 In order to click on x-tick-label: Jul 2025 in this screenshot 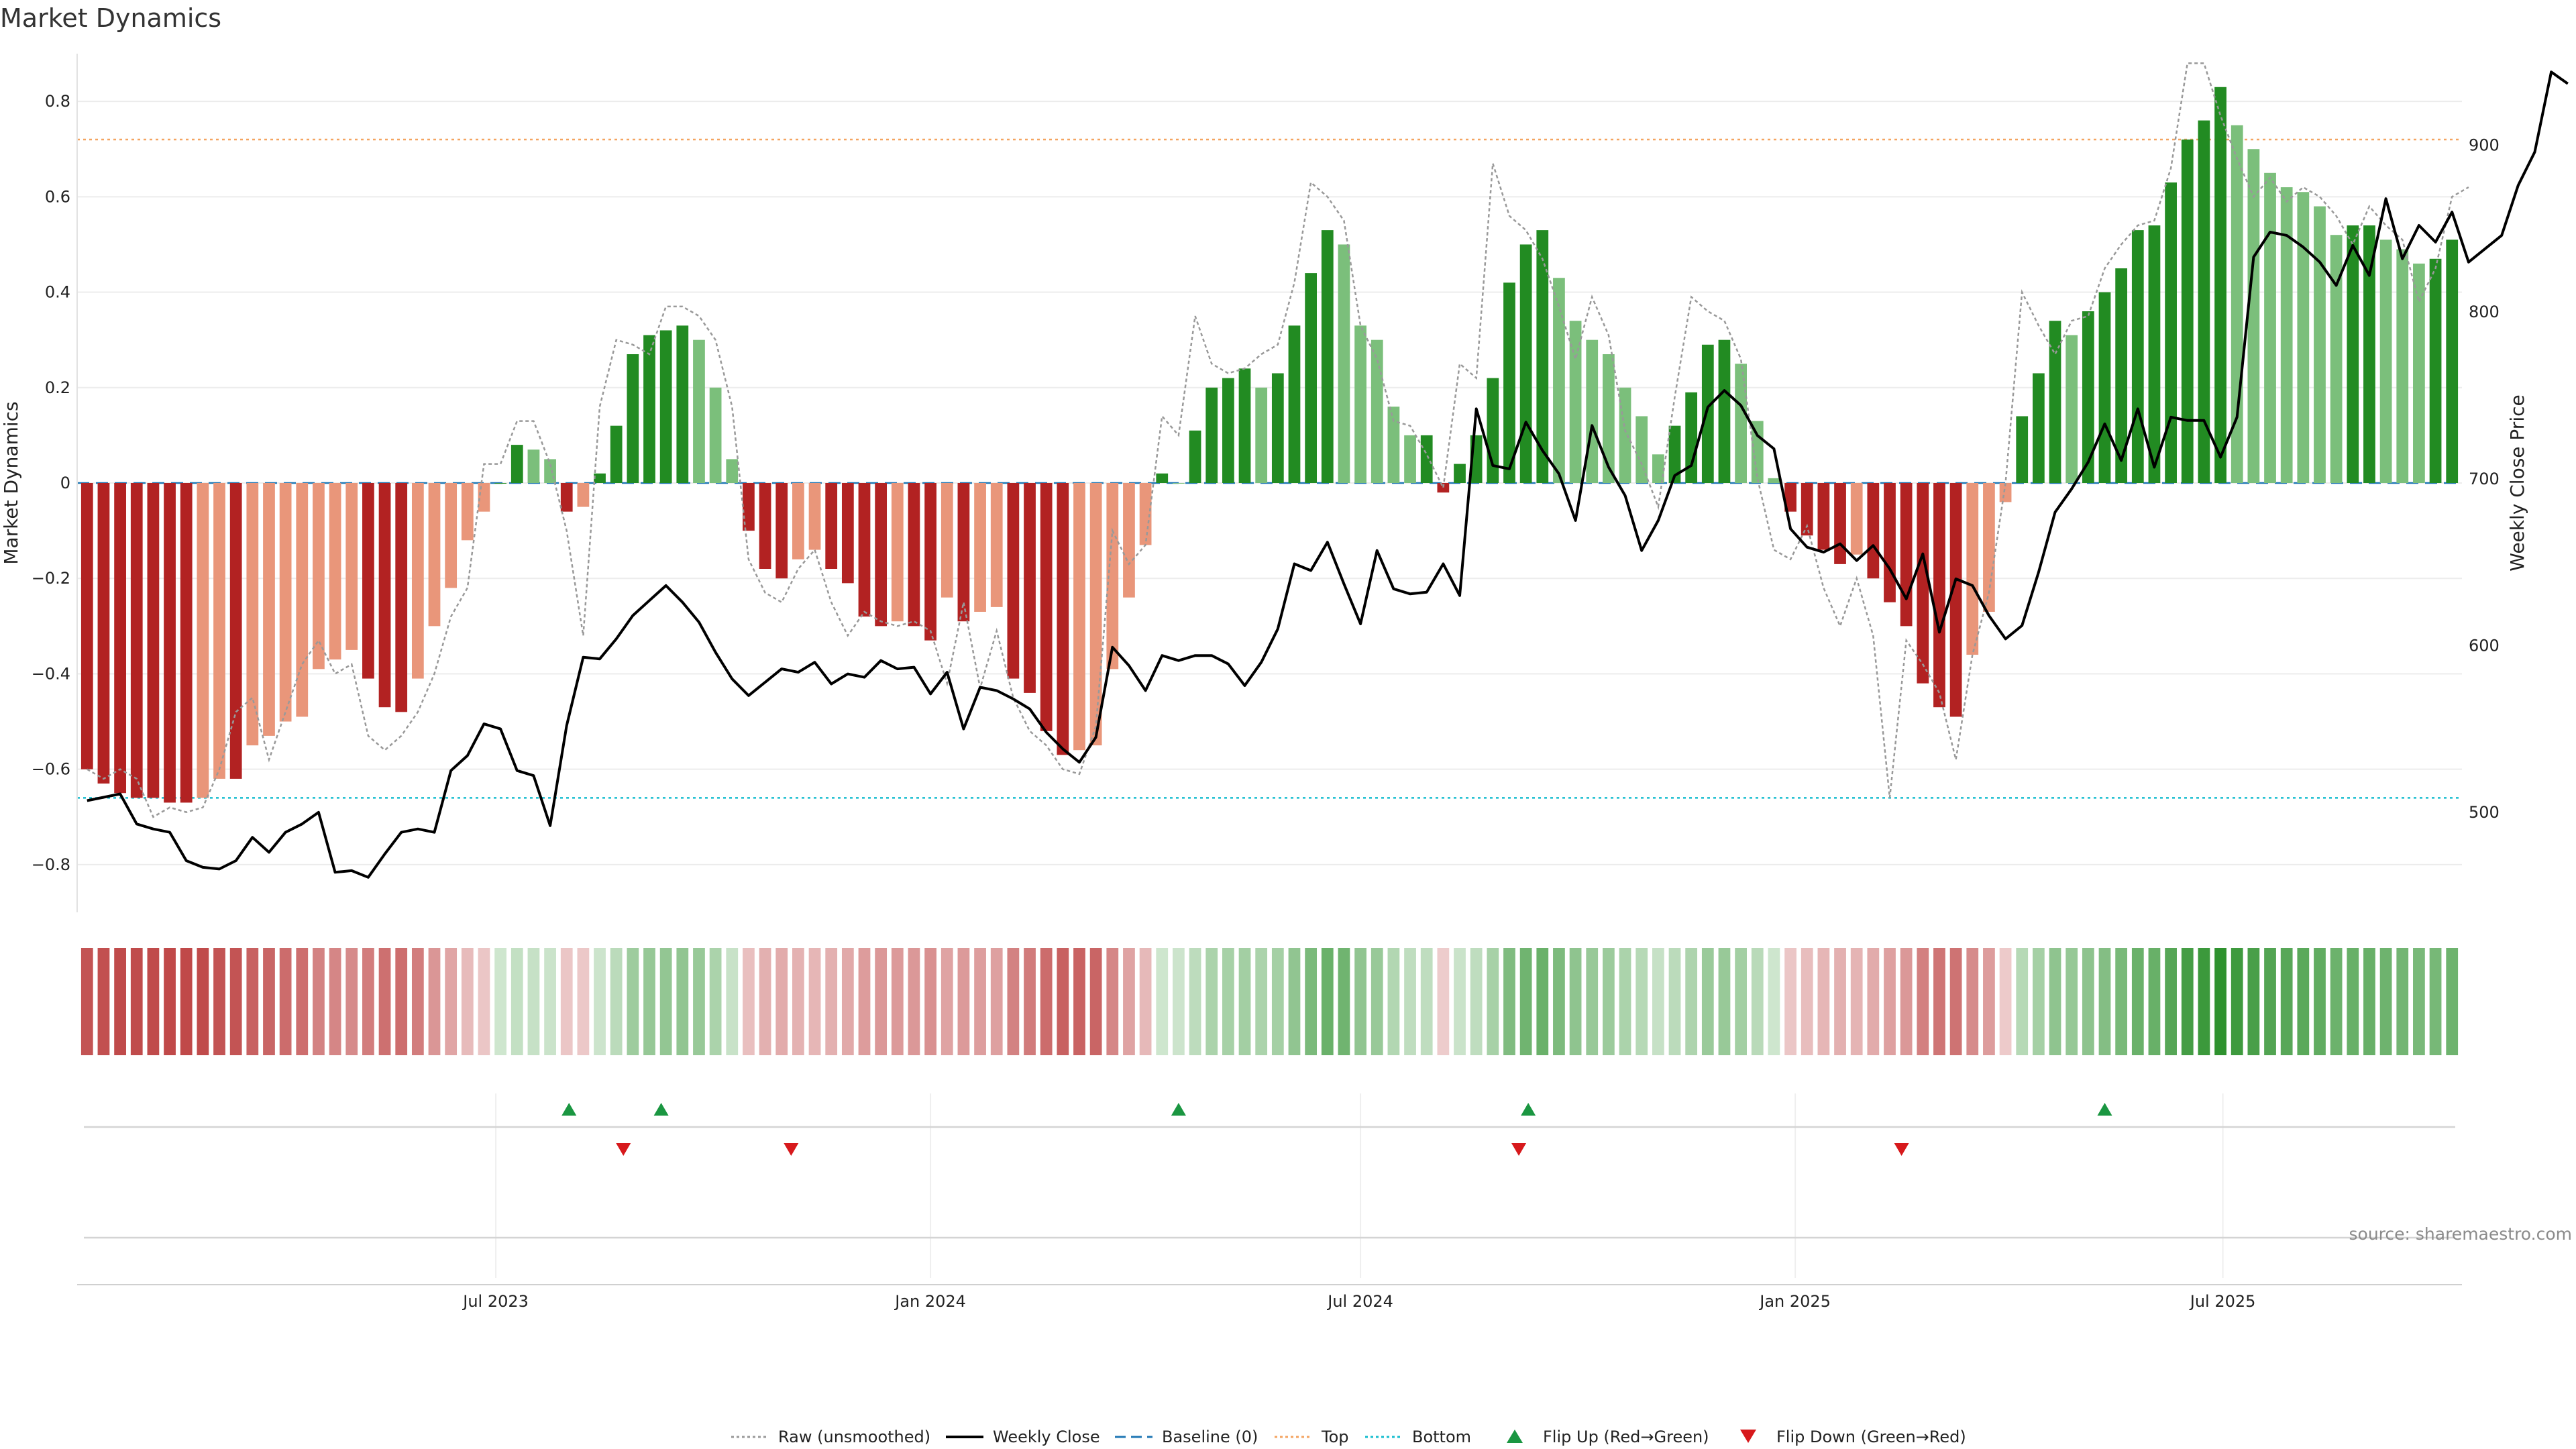, I will do `click(2222, 1301)`.